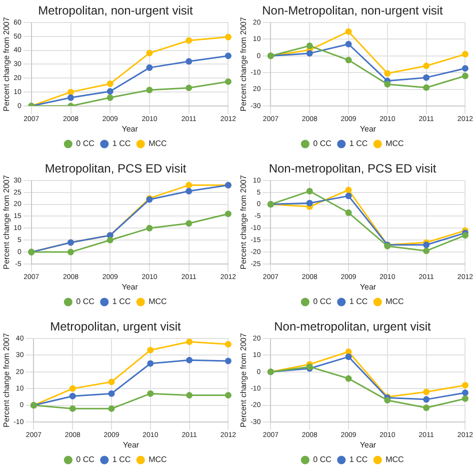 This screenshot has width=474, height=474. What do you see at coordinates (352, 169) in the screenshot?
I see `chart-title: Non-metropolitan, PCS ED visit` at bounding box center [352, 169].